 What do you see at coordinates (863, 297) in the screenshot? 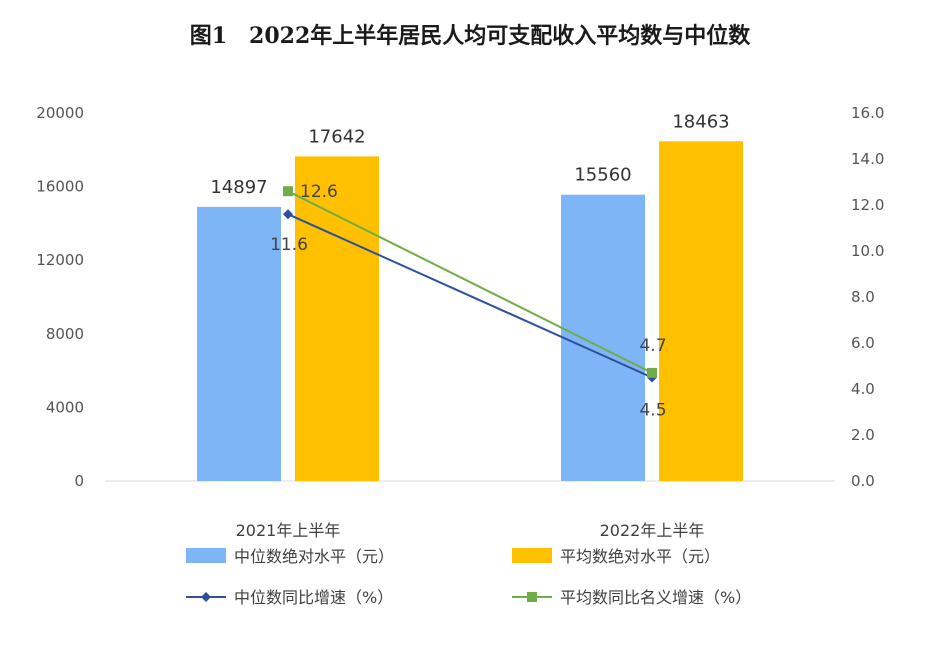
I see `y-right-tick-label: 8.0` at bounding box center [863, 297].